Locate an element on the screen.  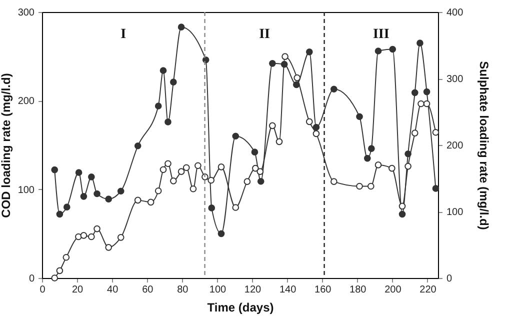
x-tick-label: 40 is located at coordinates (113, 290).